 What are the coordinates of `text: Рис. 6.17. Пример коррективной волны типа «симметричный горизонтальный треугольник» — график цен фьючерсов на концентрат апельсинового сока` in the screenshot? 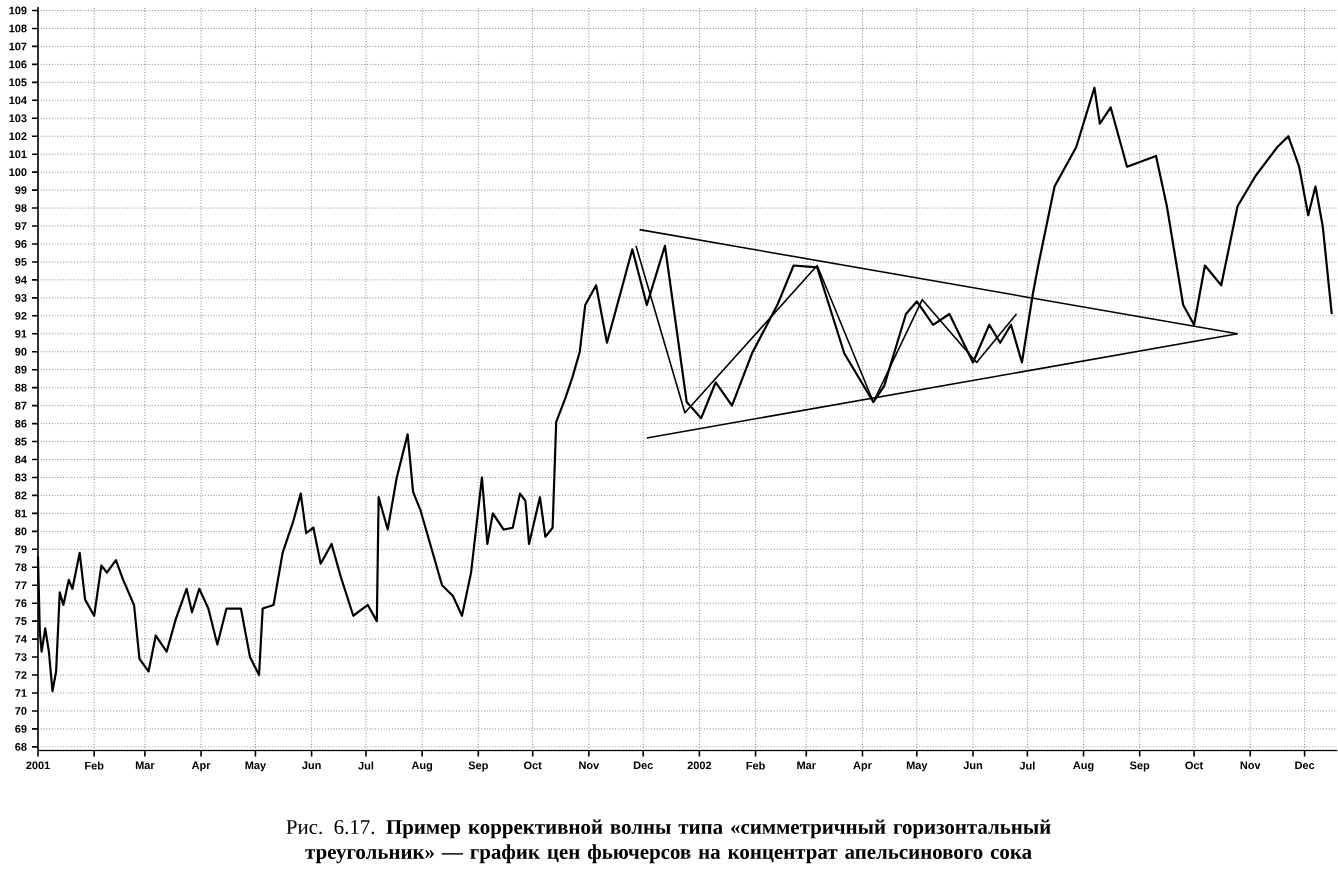 It's located at (668, 841).